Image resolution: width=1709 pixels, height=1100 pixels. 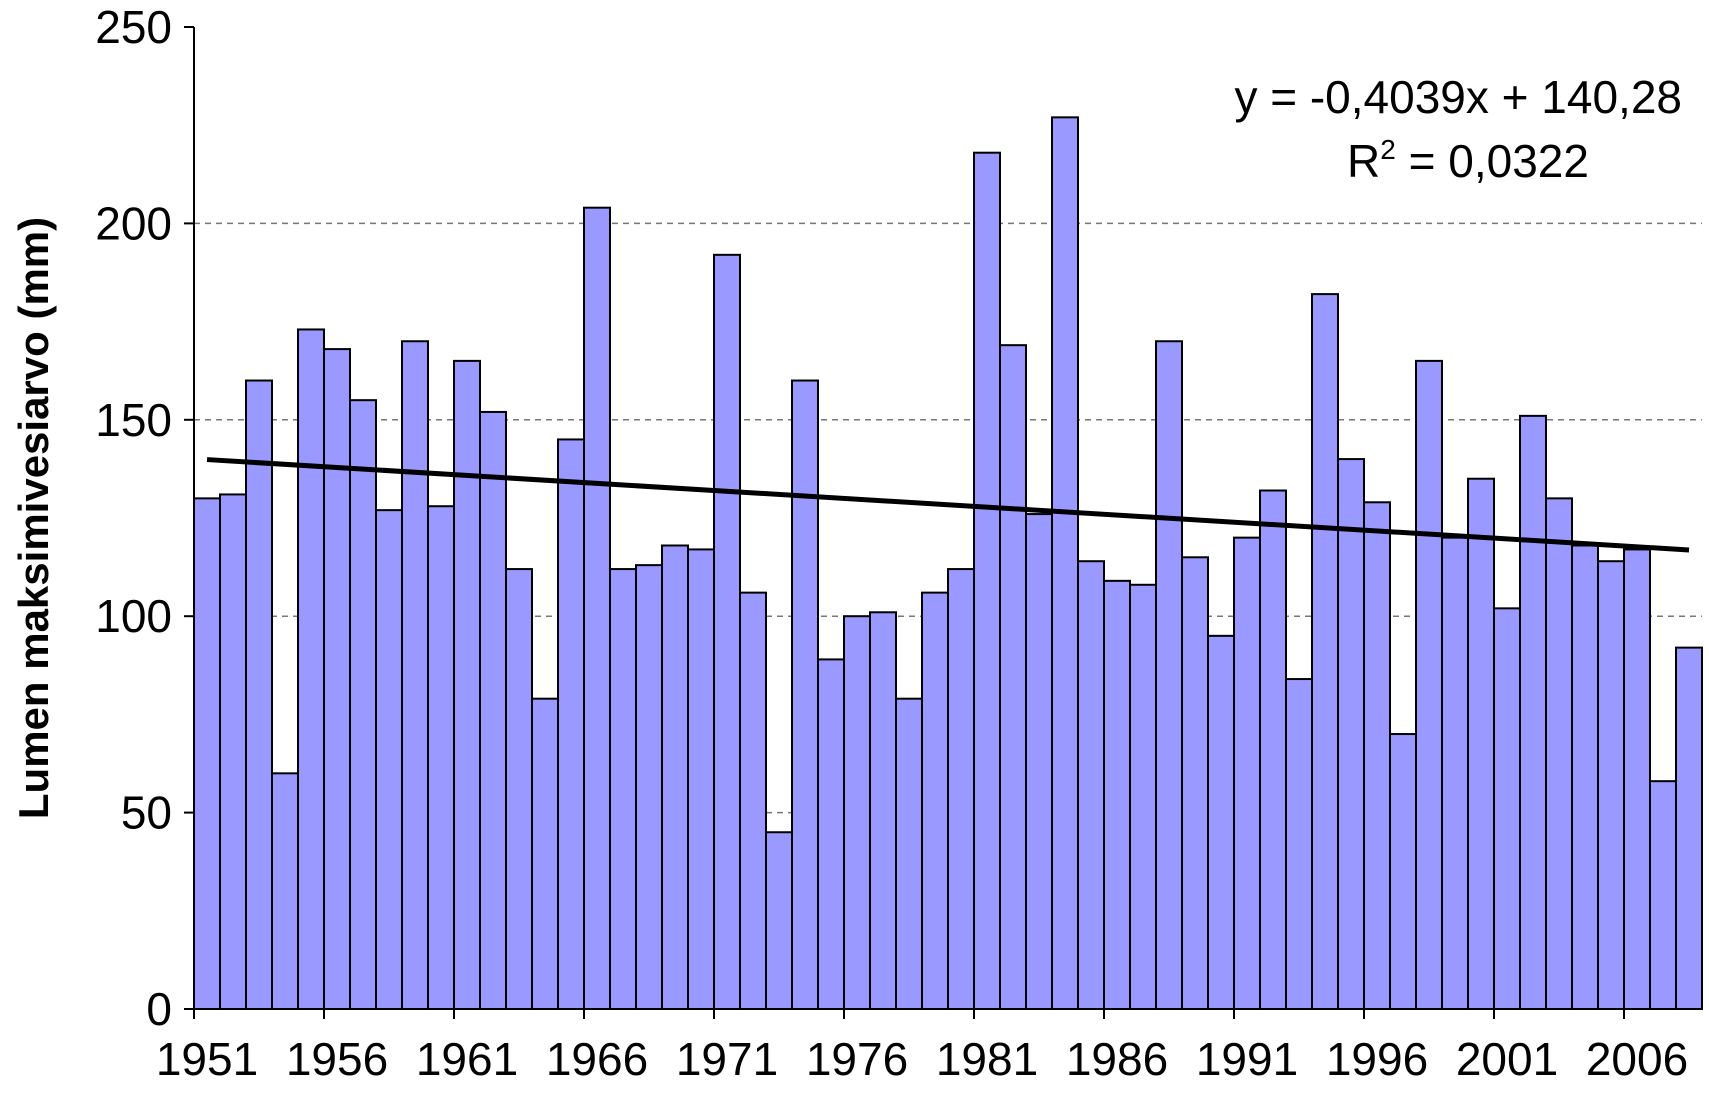 I want to click on x-tick-label: 2006, so click(x=1637, y=1059).